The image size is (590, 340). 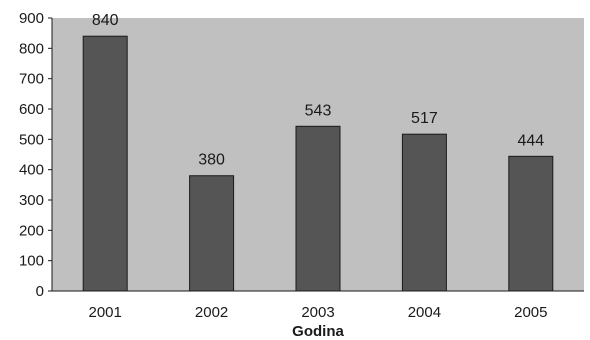 I want to click on y-tick-label: 100, so click(x=31, y=261).